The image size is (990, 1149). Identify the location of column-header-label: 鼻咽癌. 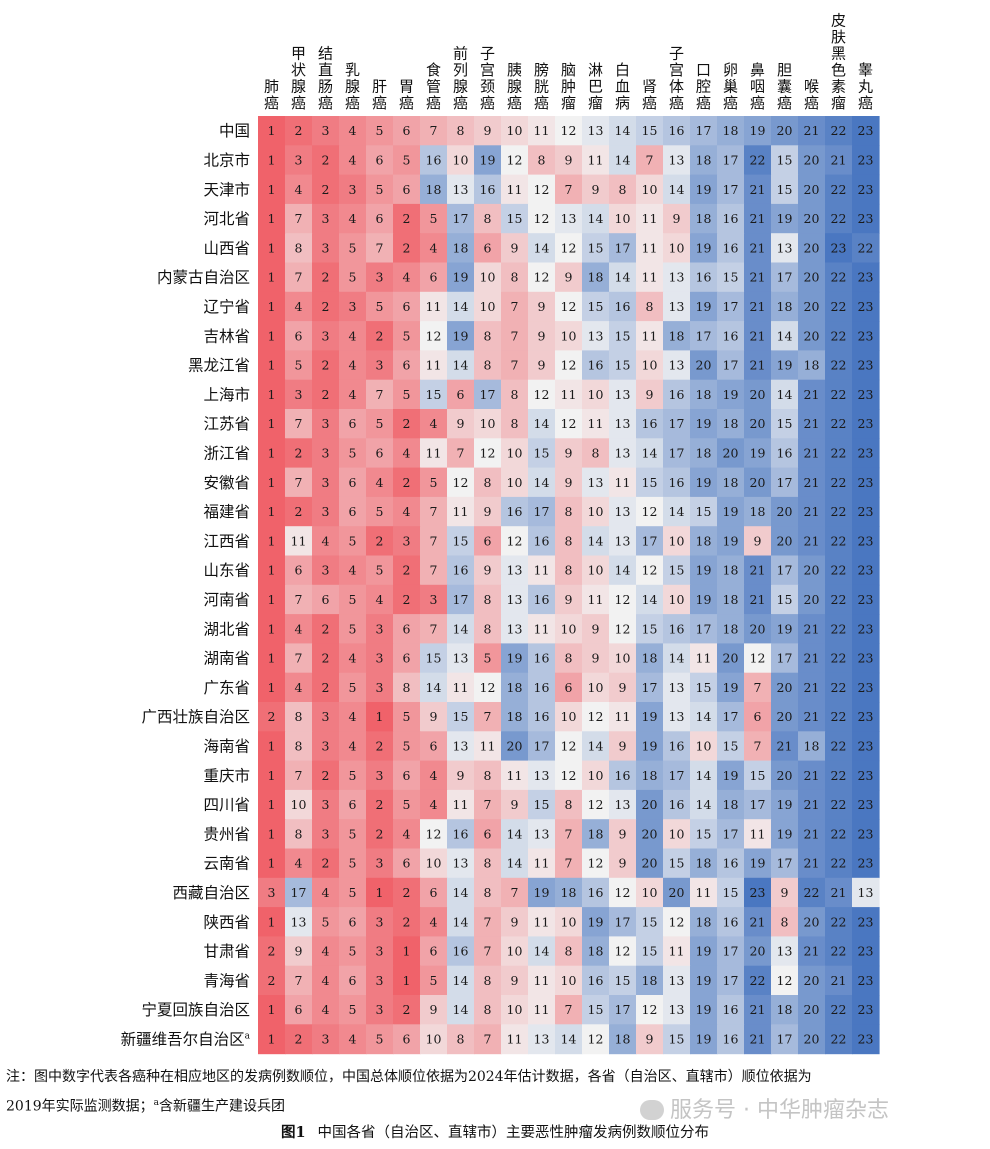
(757, 86).